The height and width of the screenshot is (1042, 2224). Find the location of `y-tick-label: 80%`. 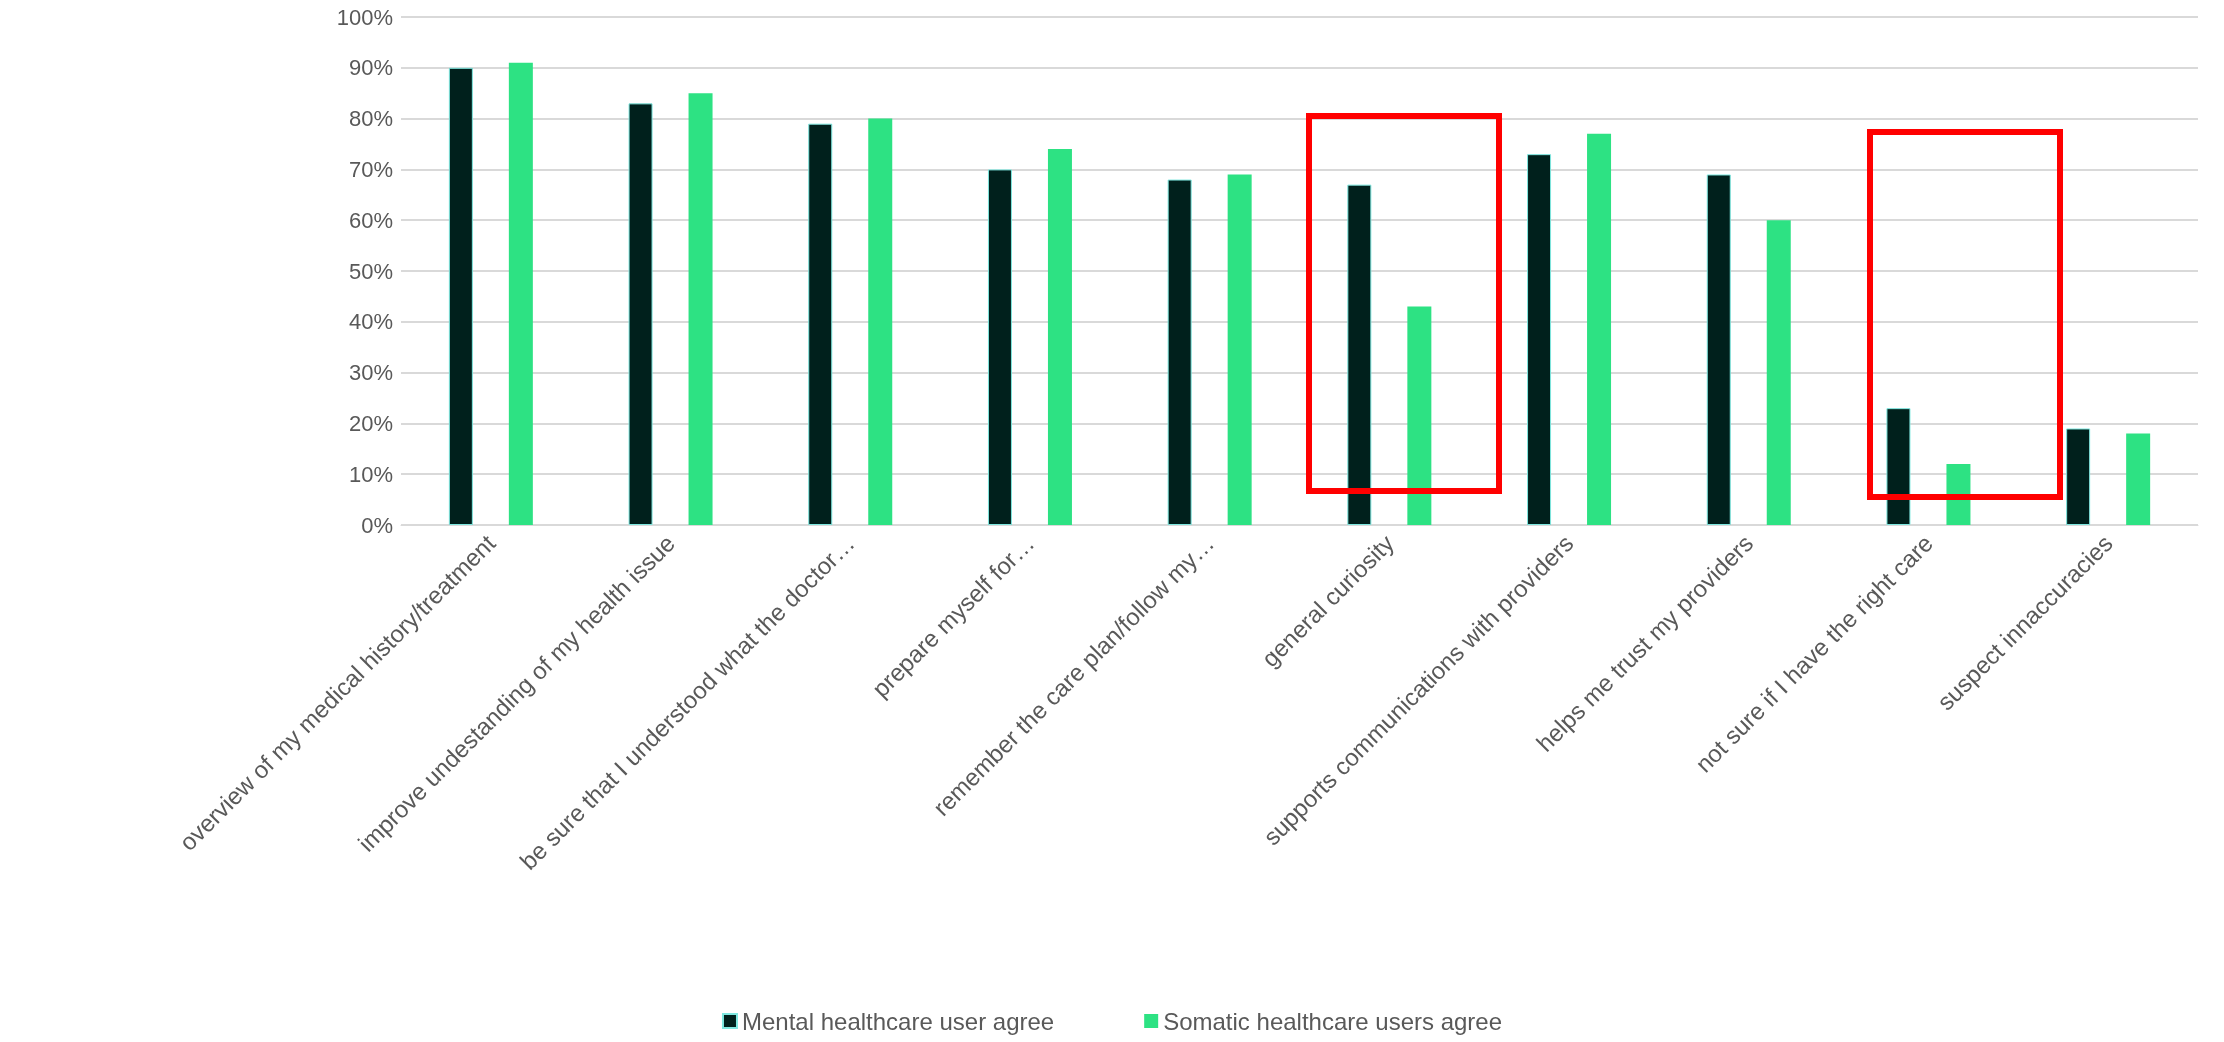

y-tick-label: 80% is located at coordinates (370, 119).